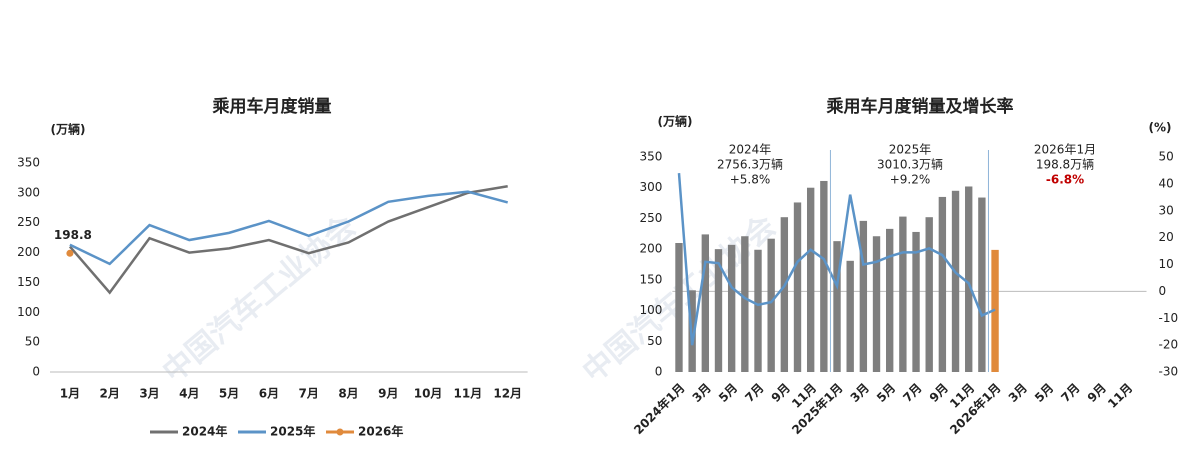 The width and height of the screenshot is (1200, 468). I want to click on y2-tick-label: -10, so click(1169, 318).